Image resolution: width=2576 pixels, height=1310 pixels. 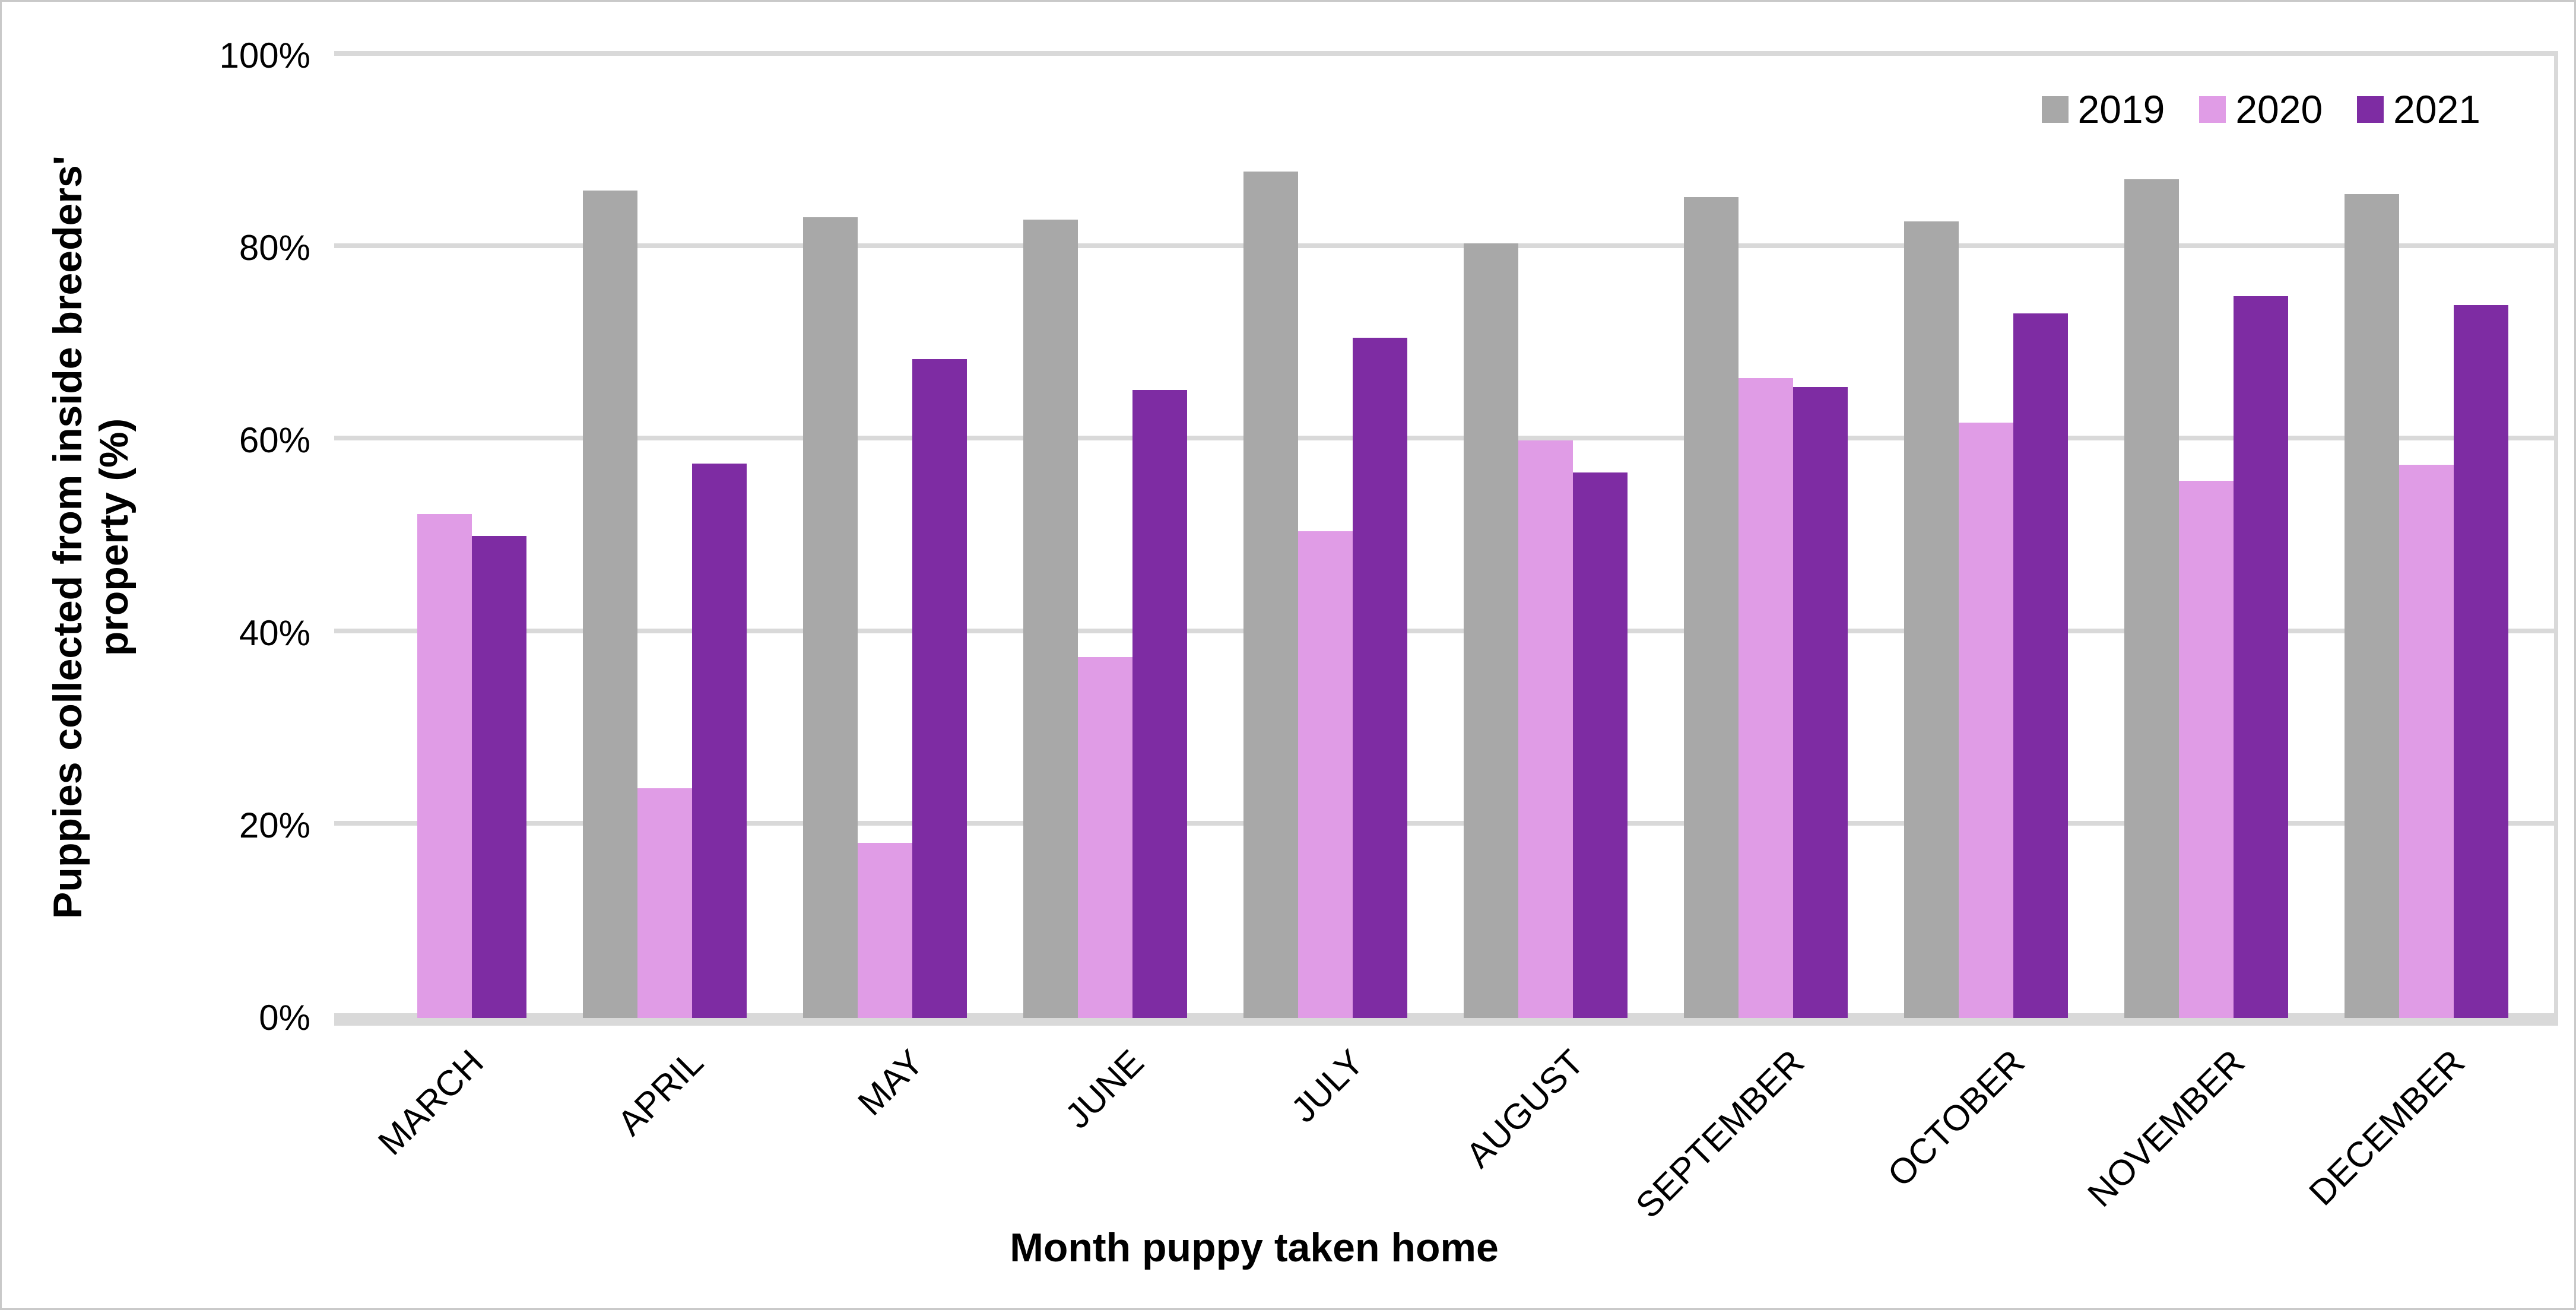 What do you see at coordinates (2212, 109) in the screenshot?
I see `legend-swatch-2020` at bounding box center [2212, 109].